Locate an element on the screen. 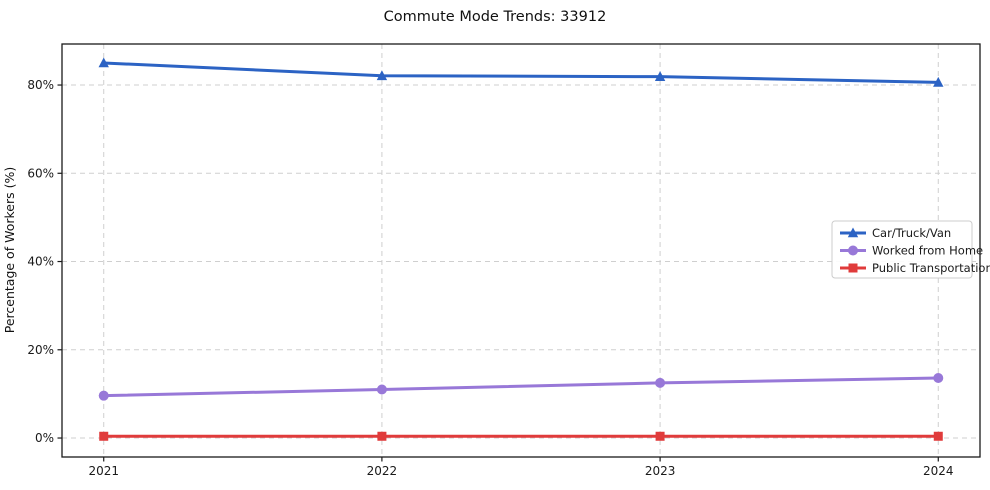 The height and width of the screenshot is (490, 990). series-line-worked-from-home is located at coordinates (521, 387).